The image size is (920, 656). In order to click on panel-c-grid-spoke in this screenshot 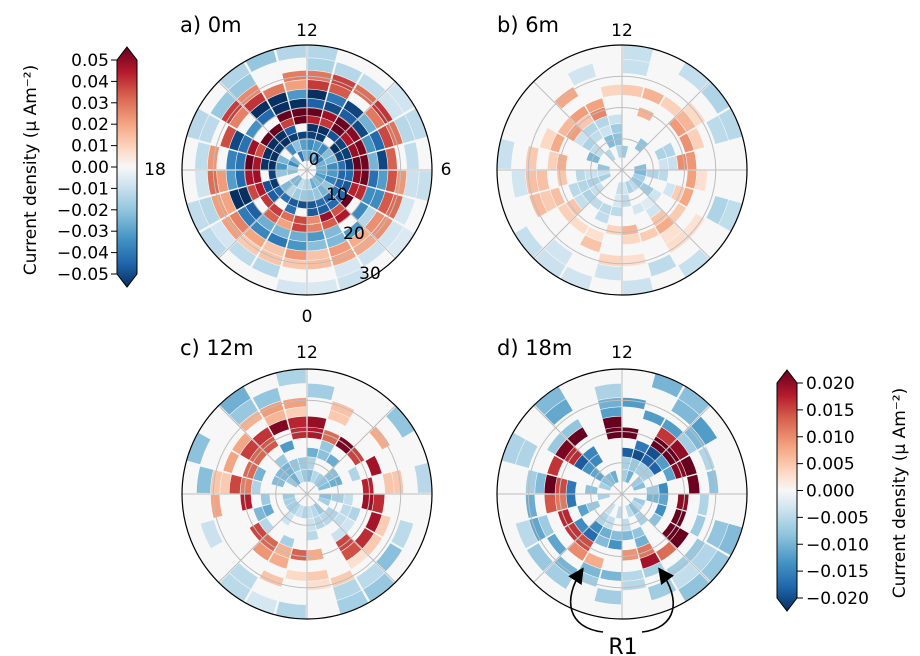, I will do `click(351, 450)`.